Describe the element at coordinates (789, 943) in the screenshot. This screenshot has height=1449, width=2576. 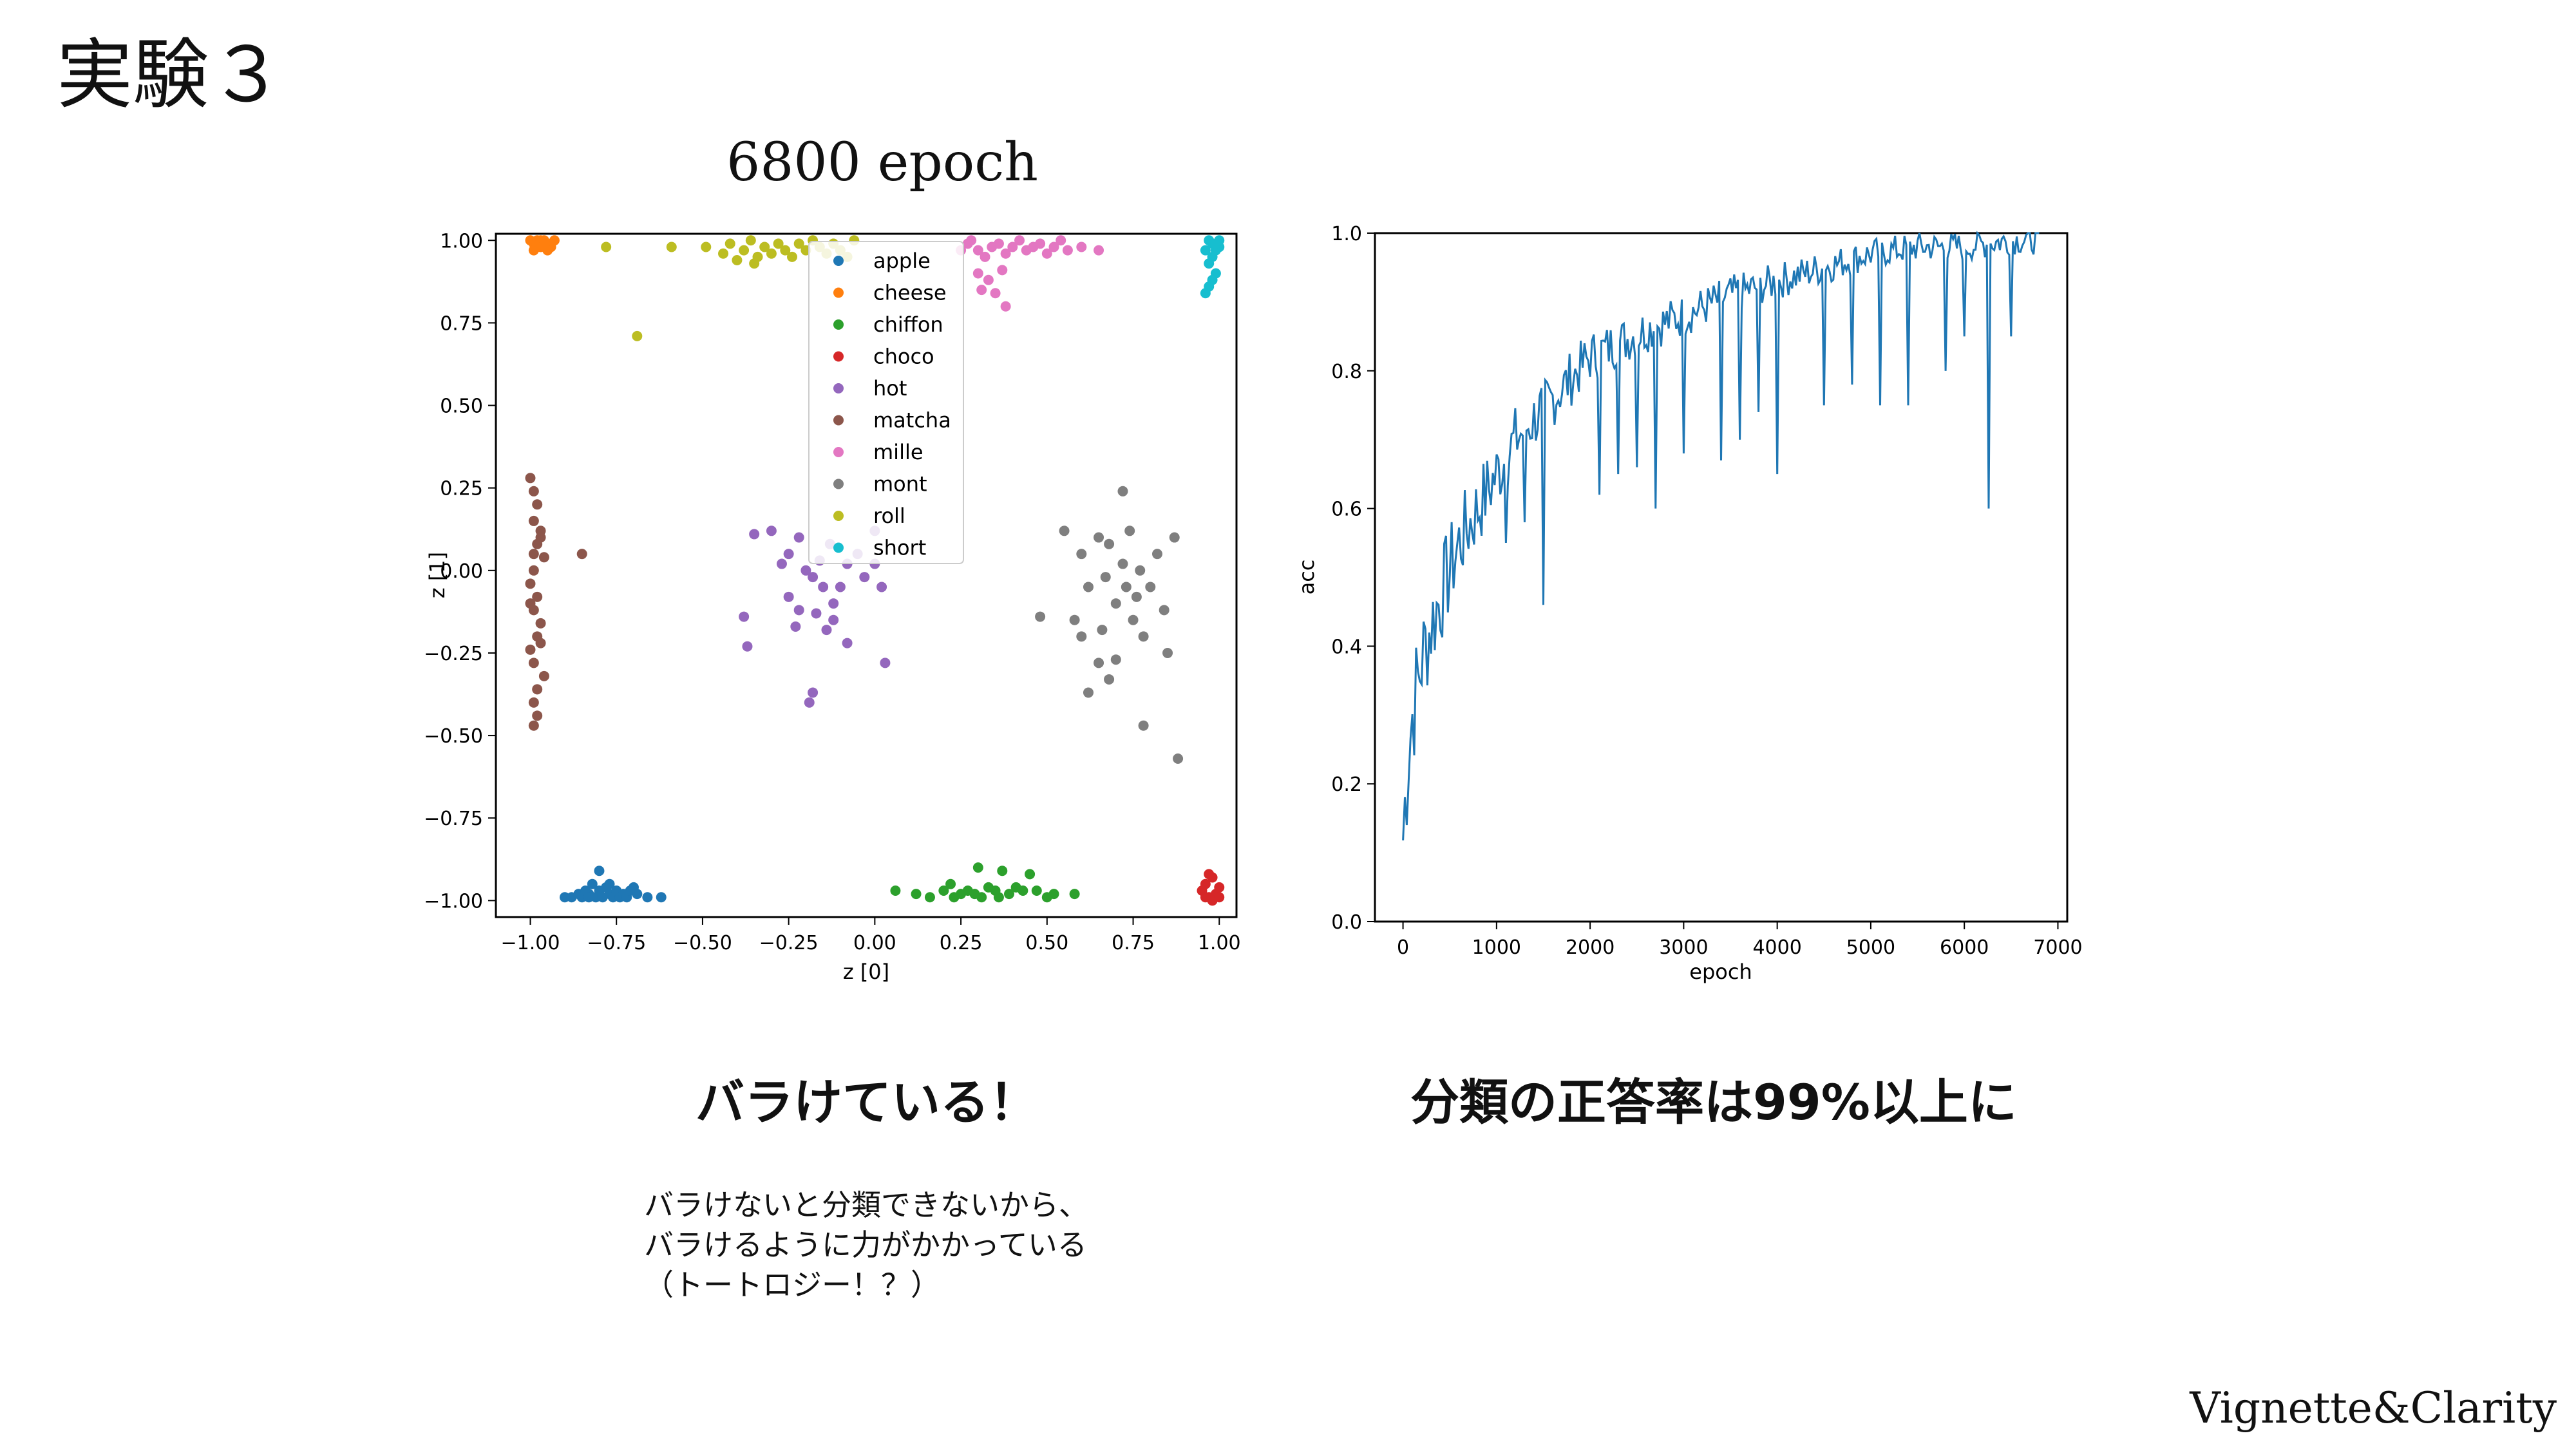
I see `scatter-xtick-label: −0.25` at that location.